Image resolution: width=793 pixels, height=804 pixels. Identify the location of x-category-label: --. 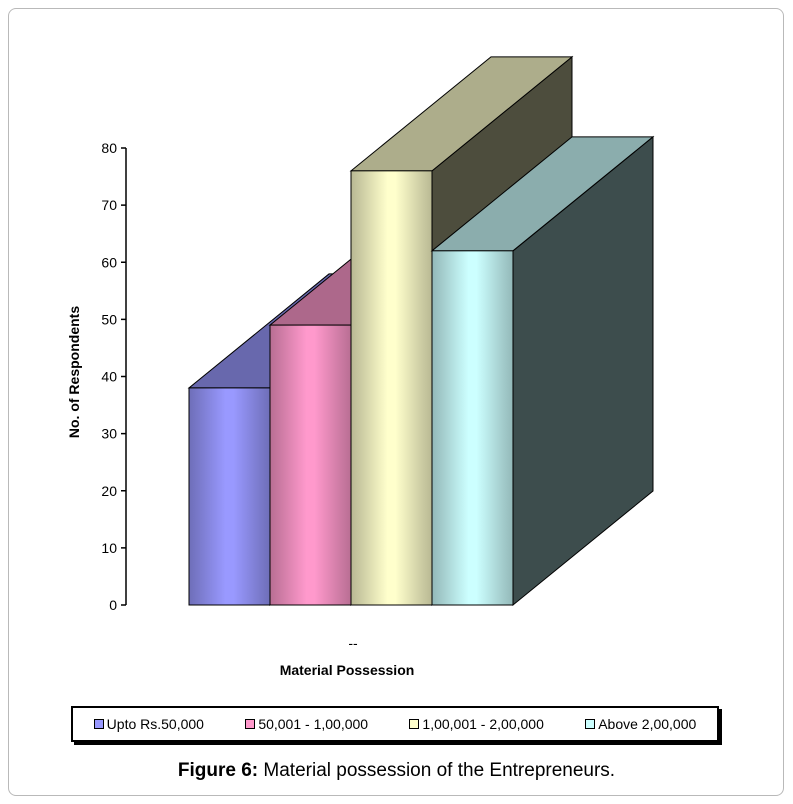
(353, 643).